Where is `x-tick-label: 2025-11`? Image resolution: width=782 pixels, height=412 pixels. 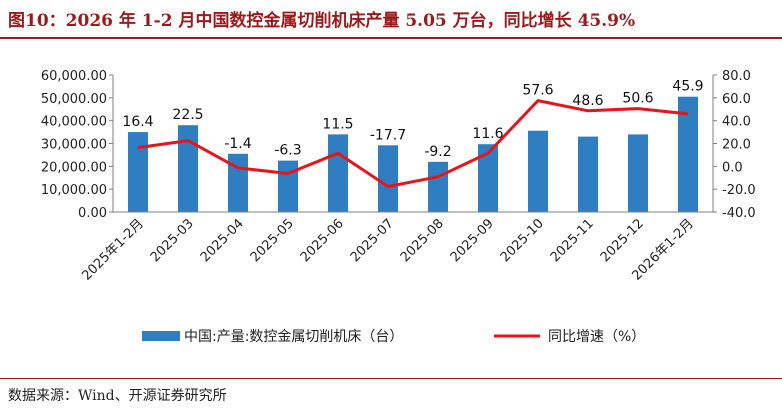 x-tick-label: 2025-11 is located at coordinates (572, 240).